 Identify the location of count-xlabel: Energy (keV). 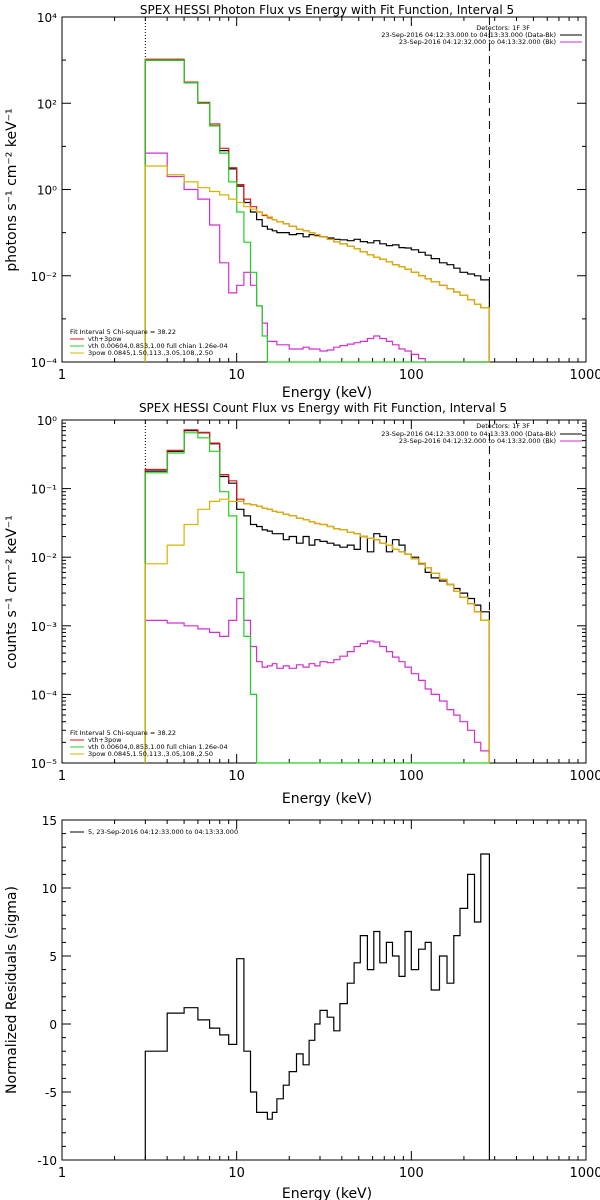
(327, 799).